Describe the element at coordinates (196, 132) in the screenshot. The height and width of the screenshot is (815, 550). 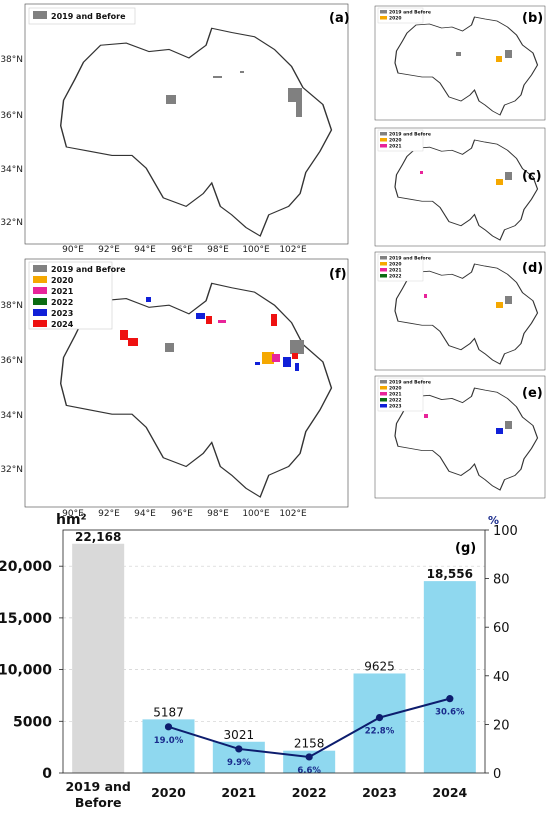
I see `panel-a-boundary` at that location.